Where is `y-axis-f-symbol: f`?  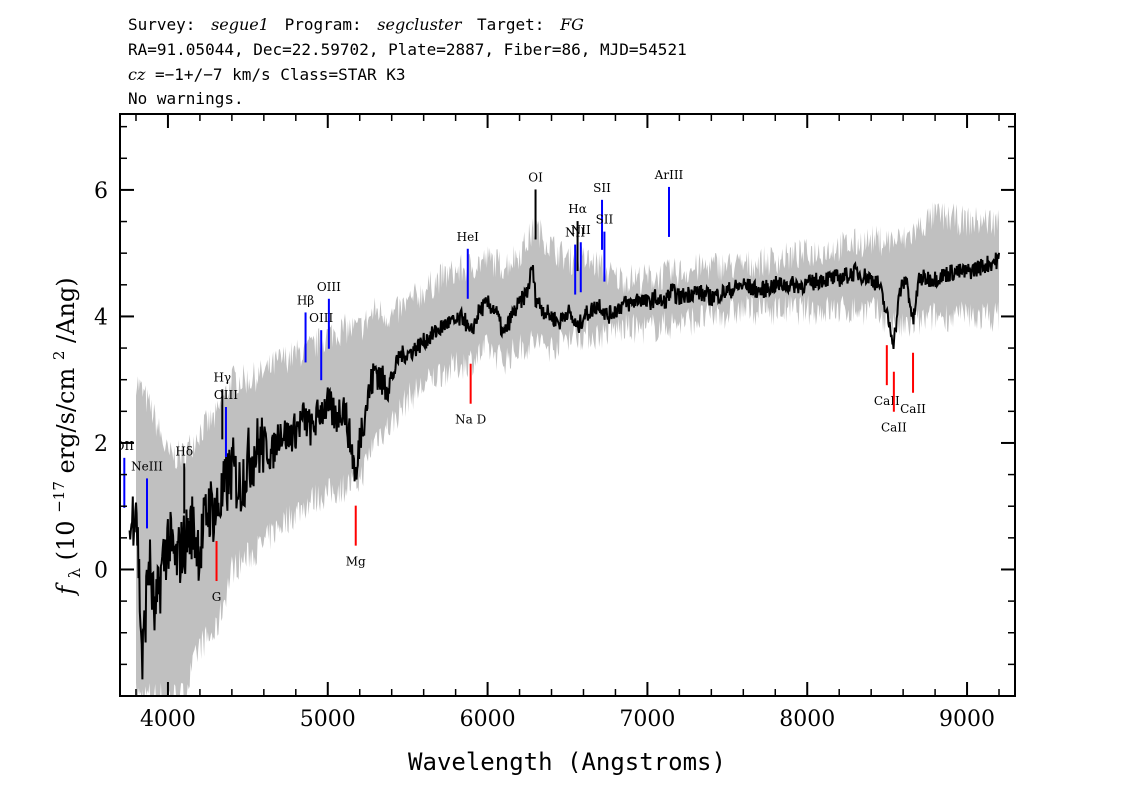 y-axis-f-symbol: f is located at coordinates (66, 589).